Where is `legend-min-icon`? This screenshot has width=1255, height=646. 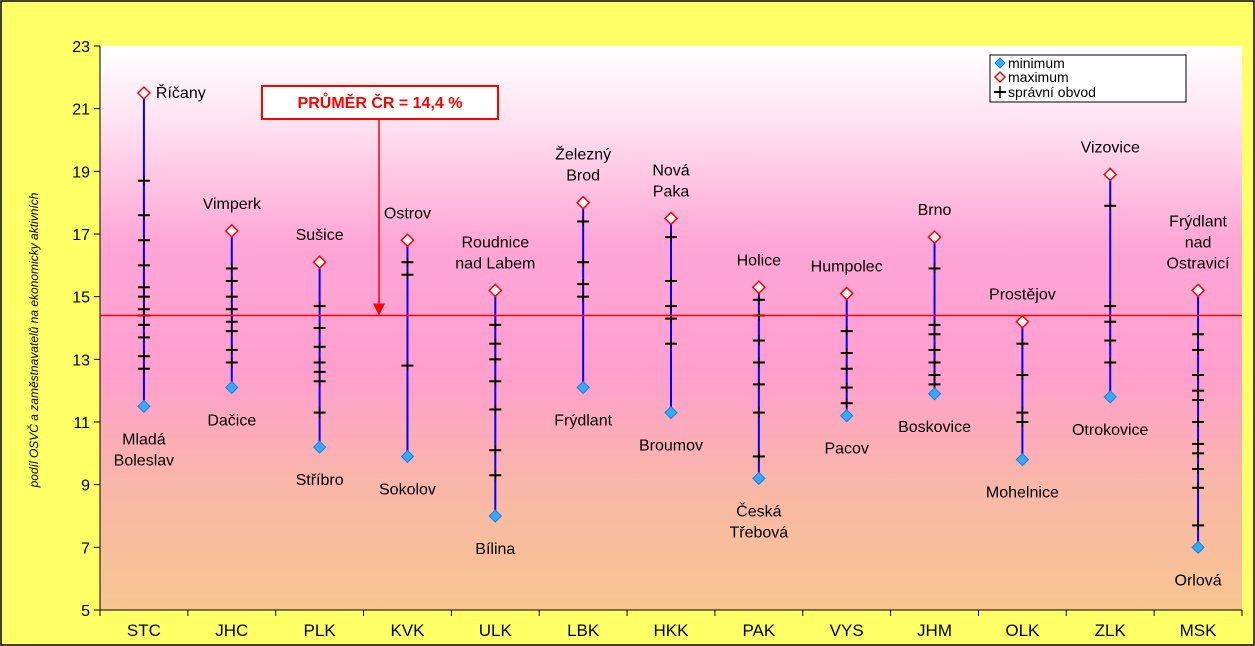 legend-min-icon is located at coordinates (1000, 63).